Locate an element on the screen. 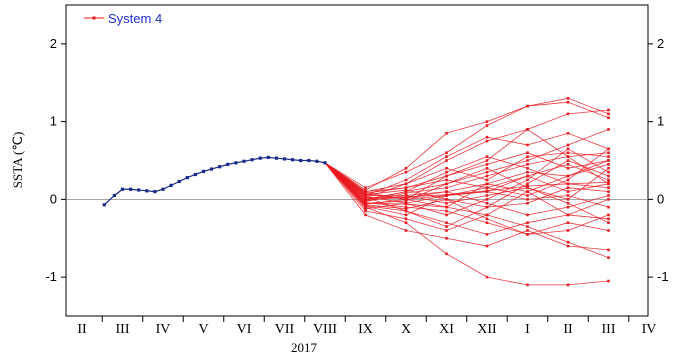 This screenshot has width=683, height=358. observed-series-group is located at coordinates (214, 181).